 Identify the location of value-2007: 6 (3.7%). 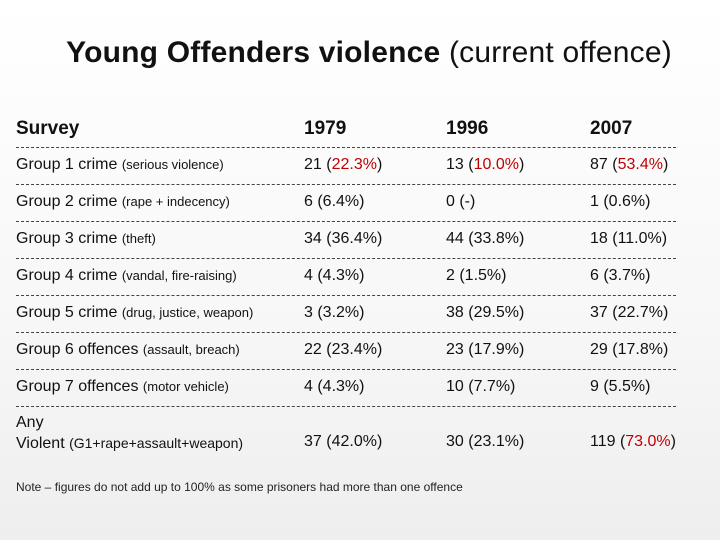
(620, 276).